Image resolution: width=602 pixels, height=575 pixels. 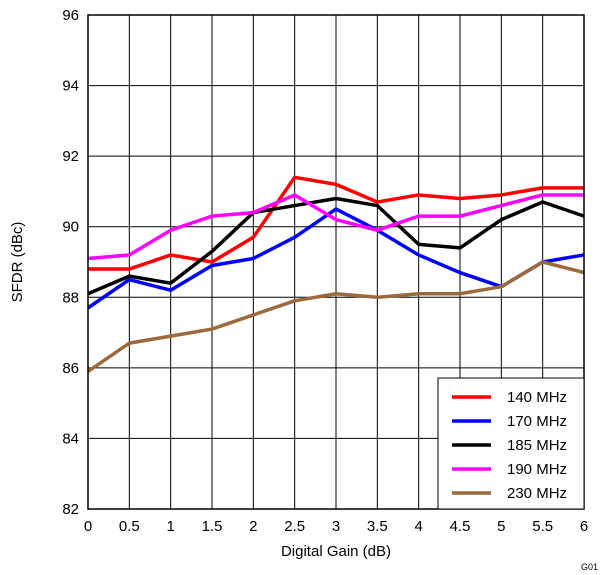 I want to click on y-tick-label: 92, so click(x=70, y=156).